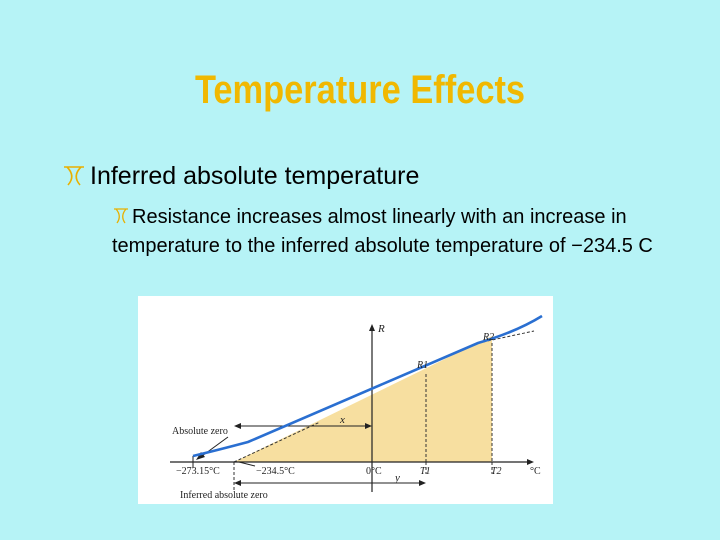 This screenshot has width=720, height=540. What do you see at coordinates (255, 176) in the screenshot?
I see `bullet-level-1-text: Inferred absolute temperature` at bounding box center [255, 176].